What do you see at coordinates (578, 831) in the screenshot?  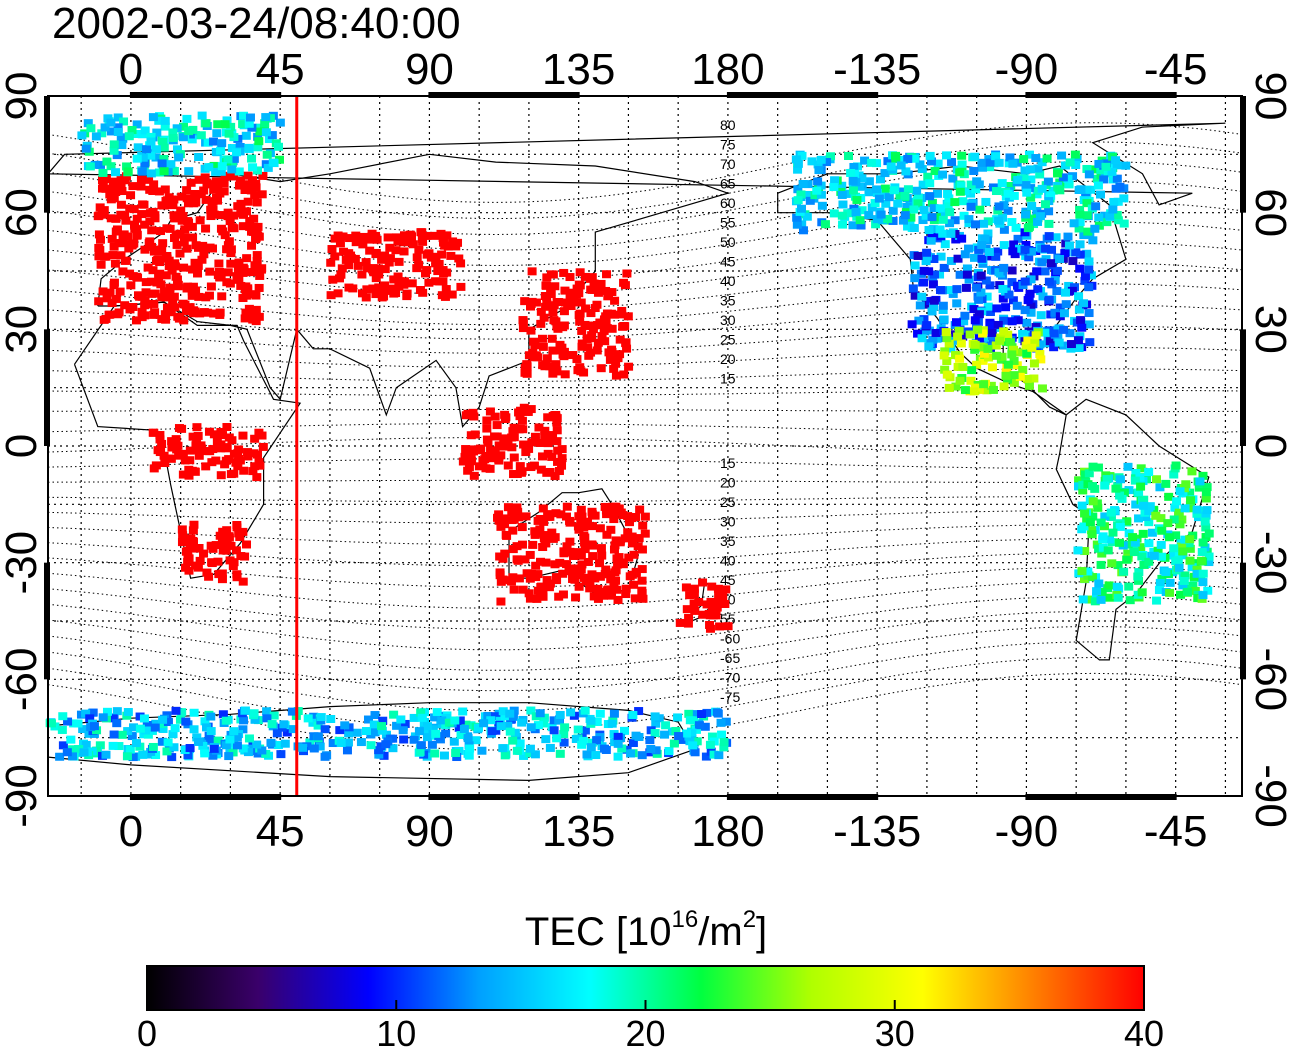 I see `lon-tick-label-bottom: 135` at bounding box center [578, 831].